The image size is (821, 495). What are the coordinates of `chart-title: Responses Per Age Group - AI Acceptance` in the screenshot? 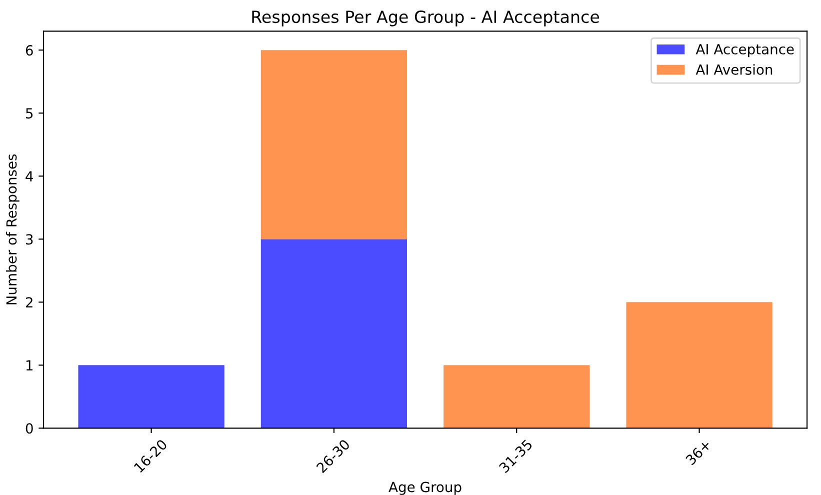 It's located at (426, 18).